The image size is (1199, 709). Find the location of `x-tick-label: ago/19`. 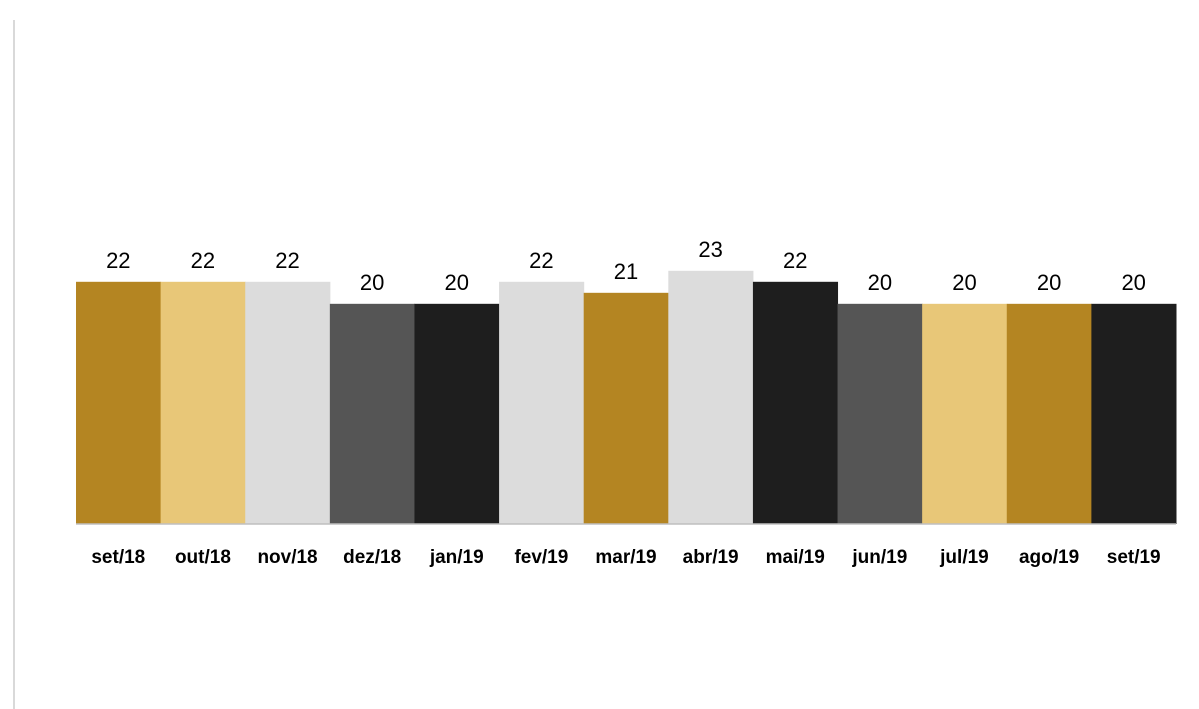

x-tick-label: ago/19 is located at coordinates (1049, 557).